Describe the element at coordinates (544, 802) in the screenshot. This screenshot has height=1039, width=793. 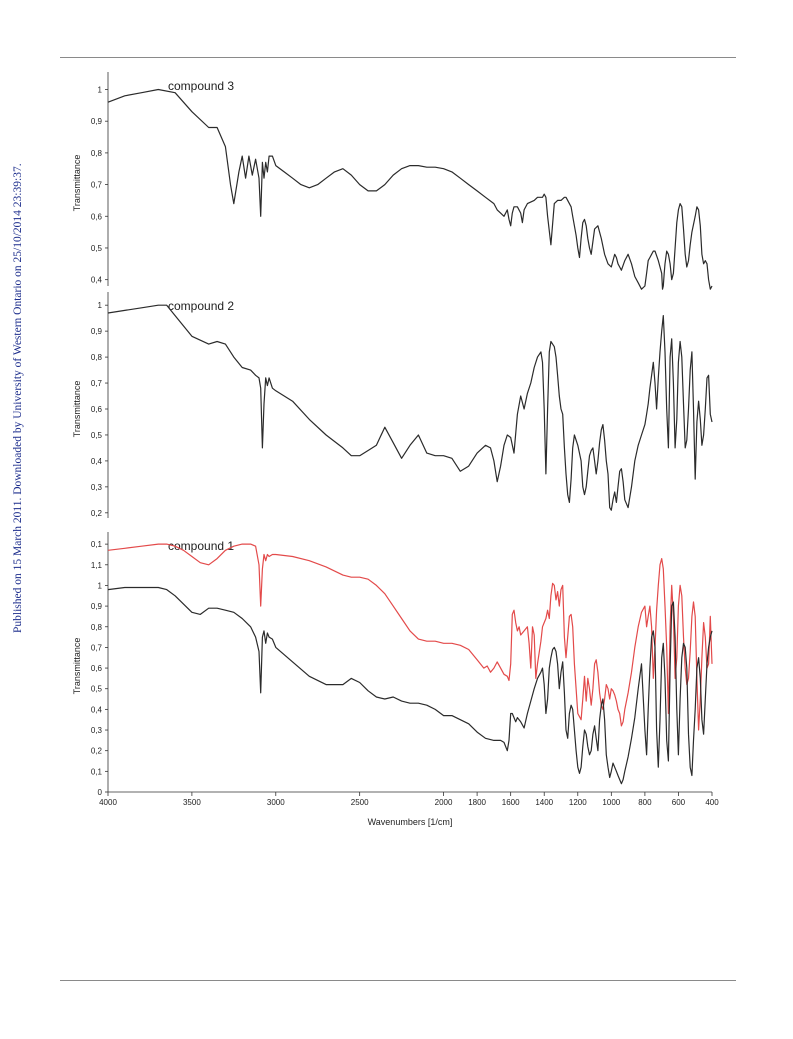
I see `x-tick-label: 1400` at that location.